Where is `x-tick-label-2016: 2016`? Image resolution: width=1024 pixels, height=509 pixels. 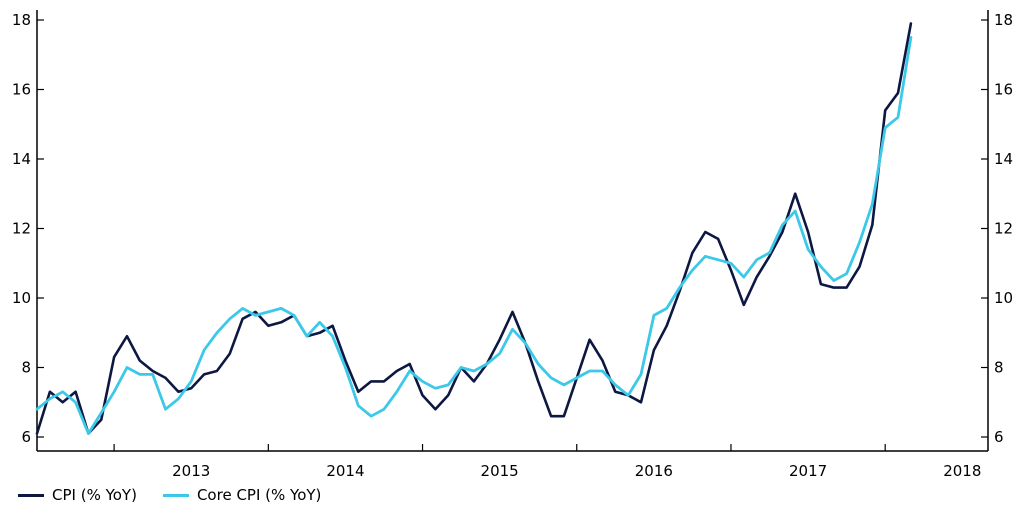
x-tick-label-2016: 2016 is located at coordinates (654, 471).